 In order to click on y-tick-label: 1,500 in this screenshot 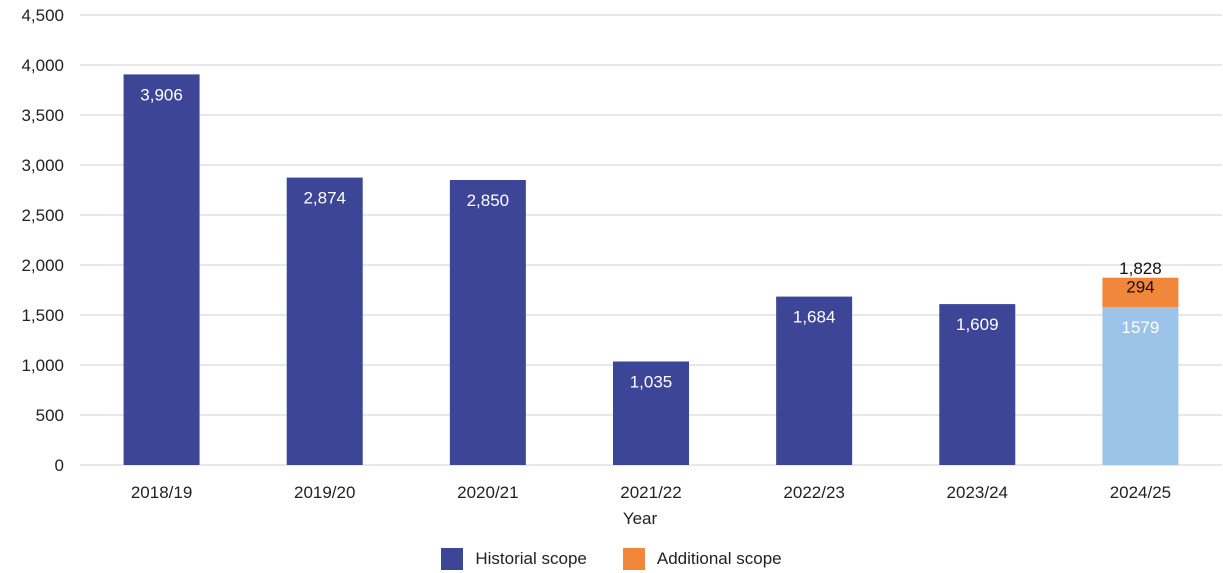, I will do `click(42, 315)`.